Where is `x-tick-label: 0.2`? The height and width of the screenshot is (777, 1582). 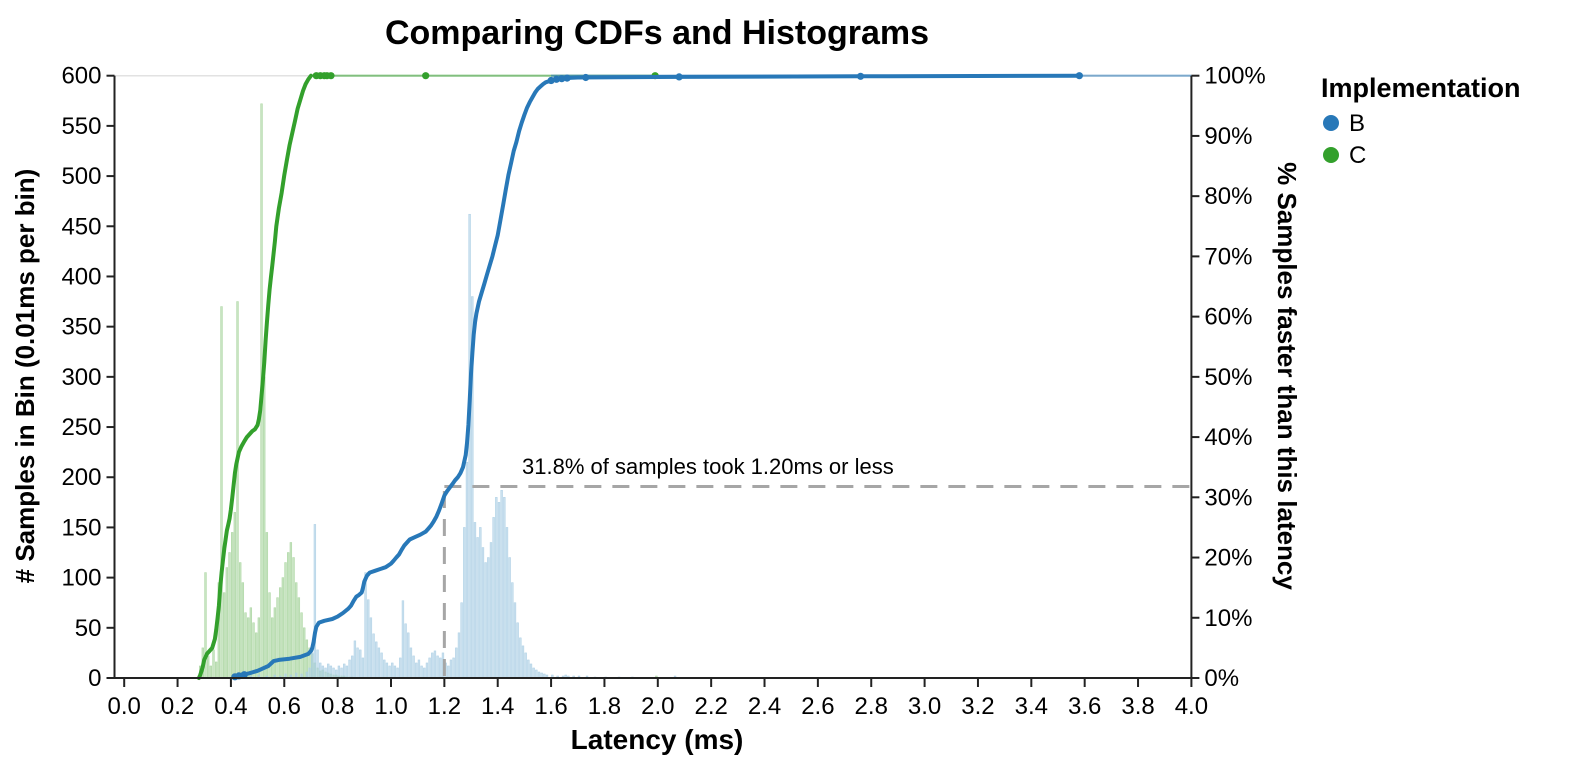 x-tick-label: 0.2 is located at coordinates (177, 706).